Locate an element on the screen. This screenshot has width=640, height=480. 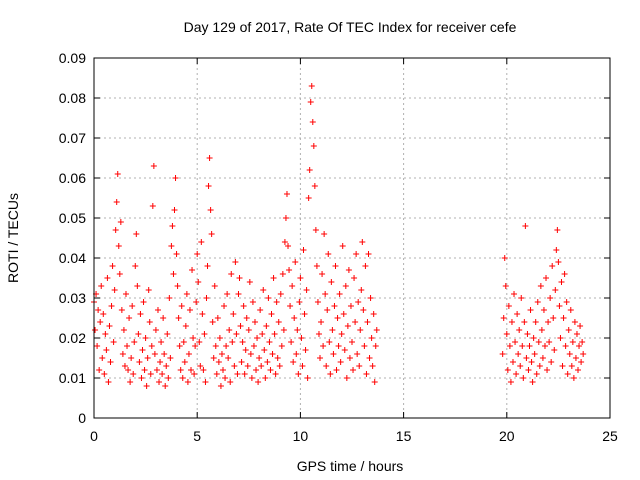
y-tick-label: 0.04 is located at coordinates (72, 258).